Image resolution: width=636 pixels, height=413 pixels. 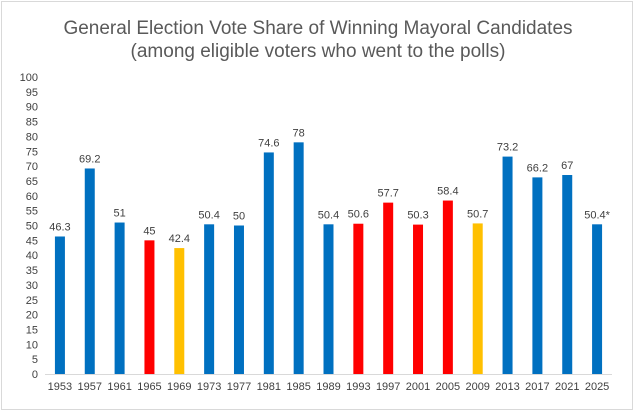 I want to click on x-tick-label: 1969, so click(x=179, y=387).